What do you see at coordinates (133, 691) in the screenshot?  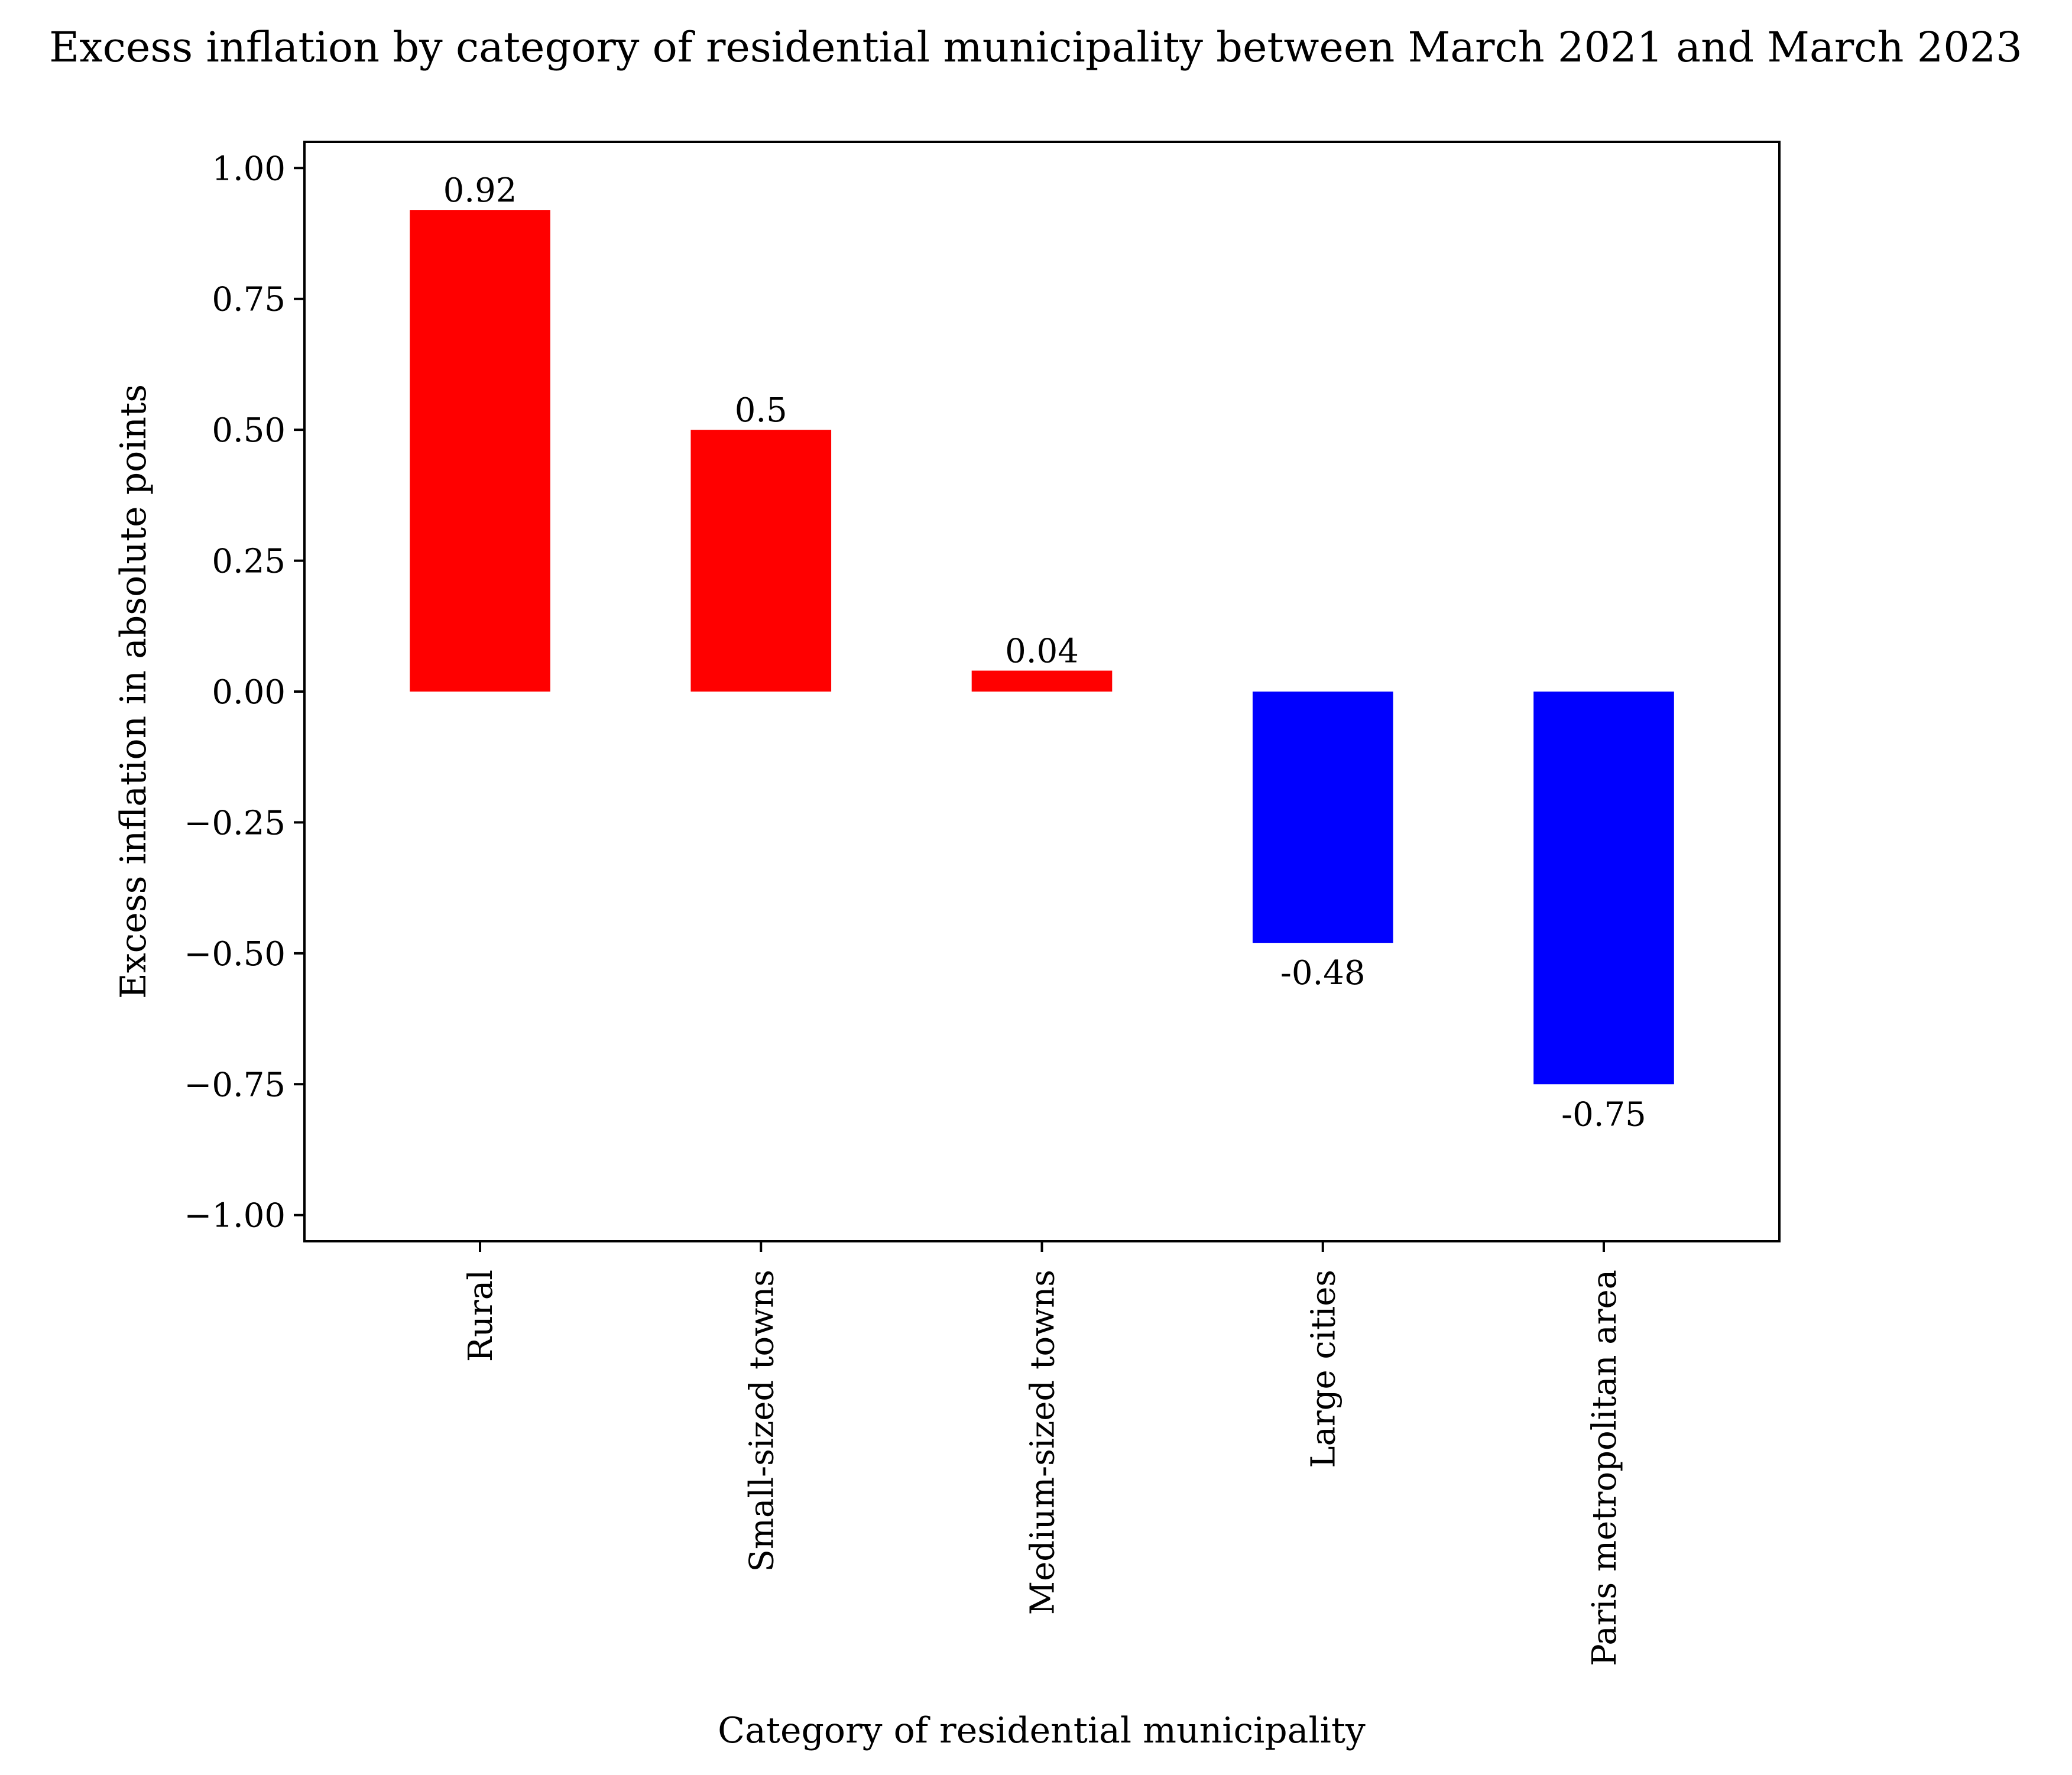 I see `y-axis-label: Excess inflation in absolute points` at bounding box center [133, 691].